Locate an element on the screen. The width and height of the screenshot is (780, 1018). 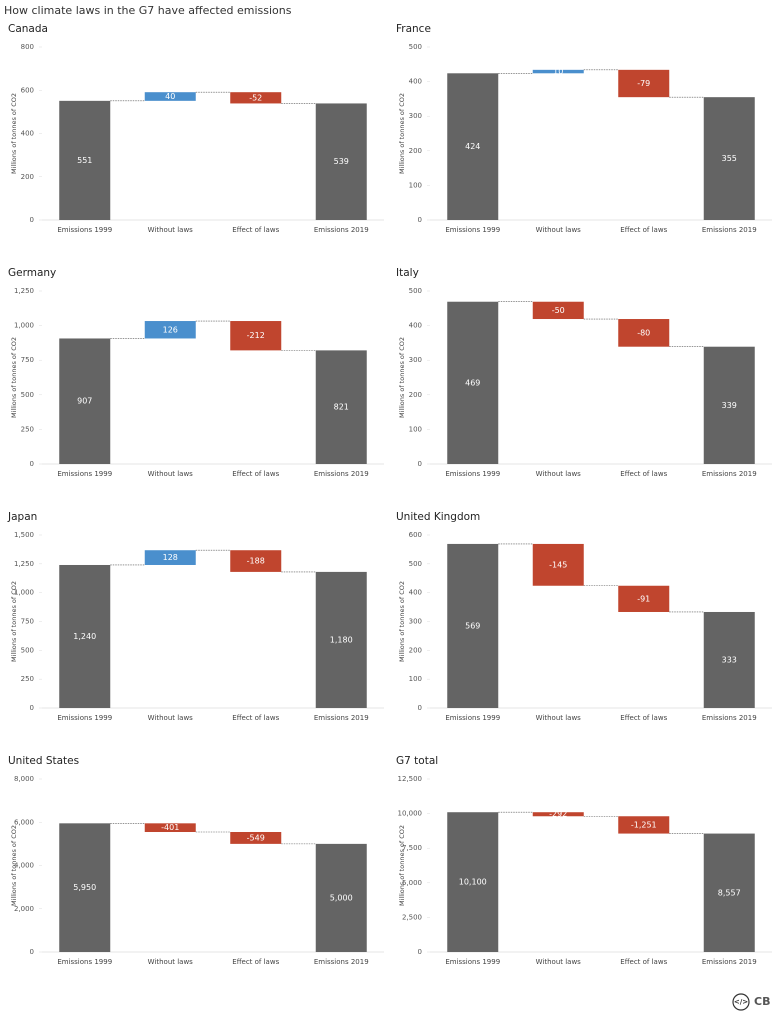
value-label: 424 is located at coordinates (472, 146).